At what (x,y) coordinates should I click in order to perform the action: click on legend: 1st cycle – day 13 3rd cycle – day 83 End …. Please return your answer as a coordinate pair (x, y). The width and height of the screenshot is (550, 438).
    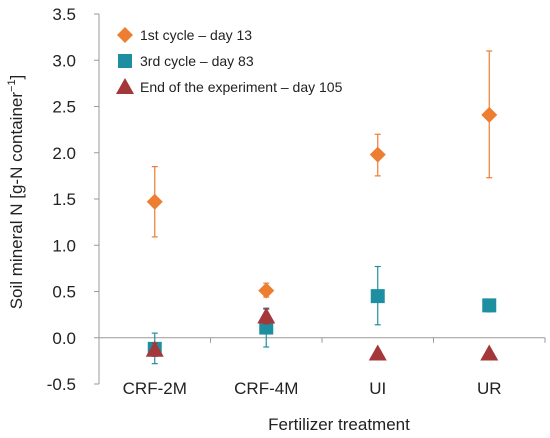
    Looking at the image, I should click on (229, 61).